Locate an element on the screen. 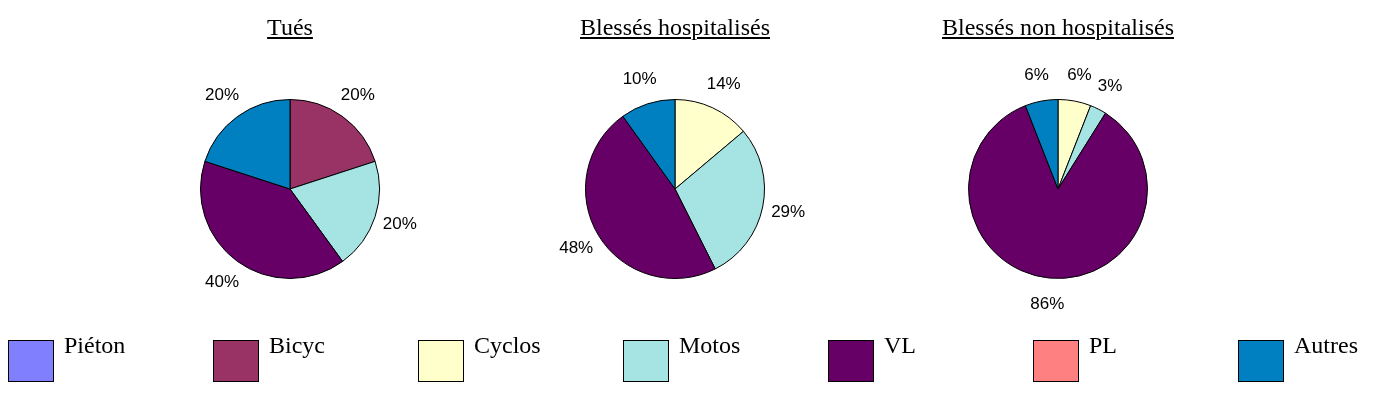 Image resolution: width=1394 pixels, height=403 pixels. data-label: 29% is located at coordinates (788, 211).